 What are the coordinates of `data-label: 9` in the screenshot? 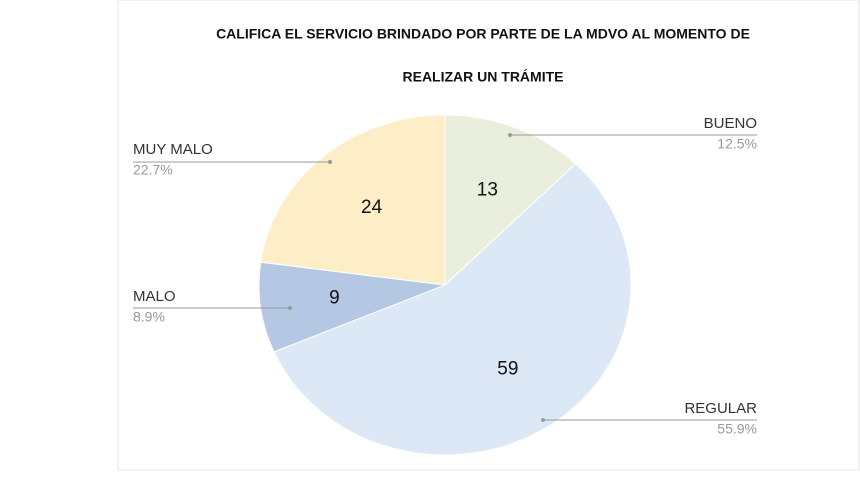 It's located at (334, 298).